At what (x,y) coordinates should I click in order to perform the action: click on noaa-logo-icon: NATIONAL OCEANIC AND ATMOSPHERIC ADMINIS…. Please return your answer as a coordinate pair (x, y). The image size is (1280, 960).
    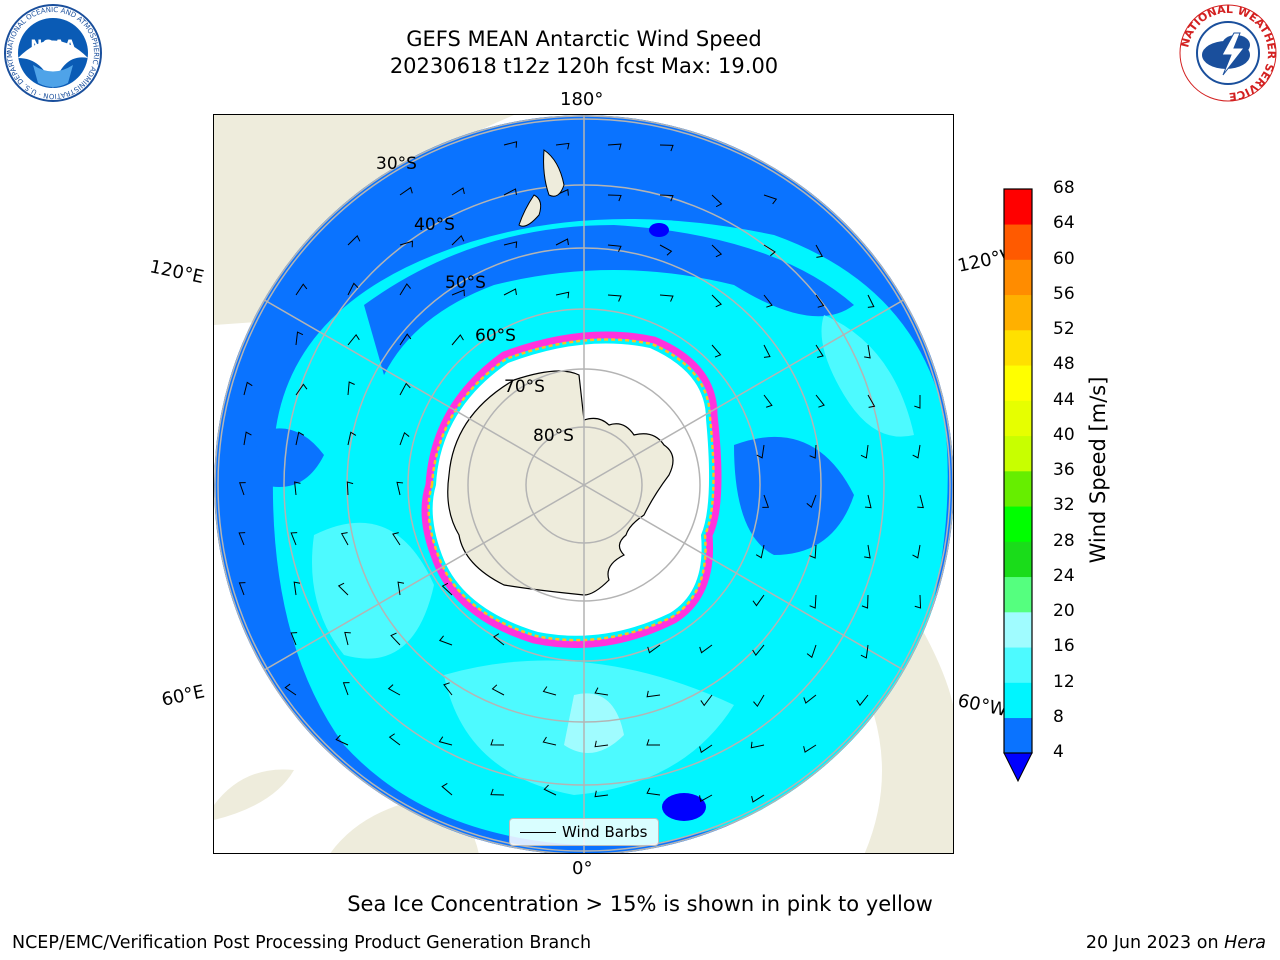
    Looking at the image, I should click on (52, 52).